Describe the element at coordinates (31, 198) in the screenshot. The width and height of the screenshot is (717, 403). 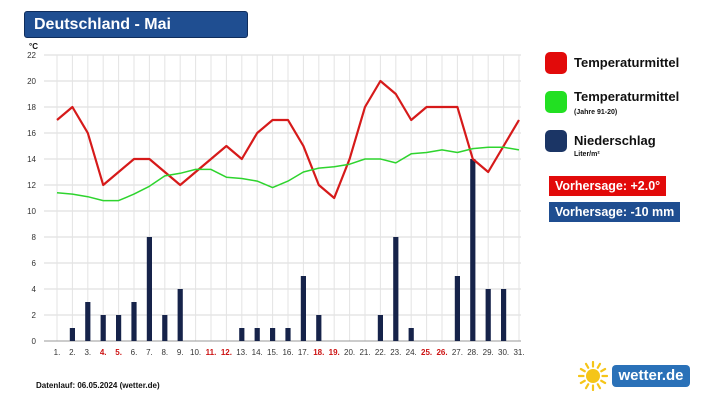
I see `y-axis-ticks: 0 2 4 6 8 10 12 14 16 18 20 22` at that location.